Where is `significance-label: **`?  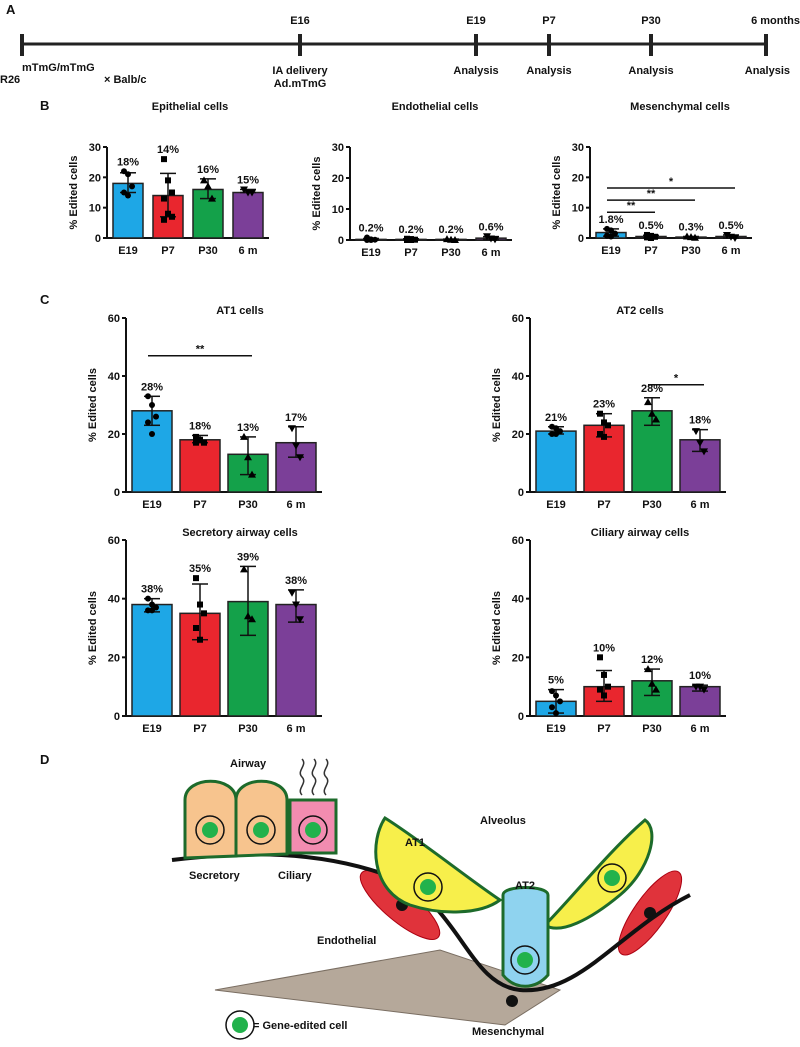 significance-label: ** is located at coordinates (651, 194).